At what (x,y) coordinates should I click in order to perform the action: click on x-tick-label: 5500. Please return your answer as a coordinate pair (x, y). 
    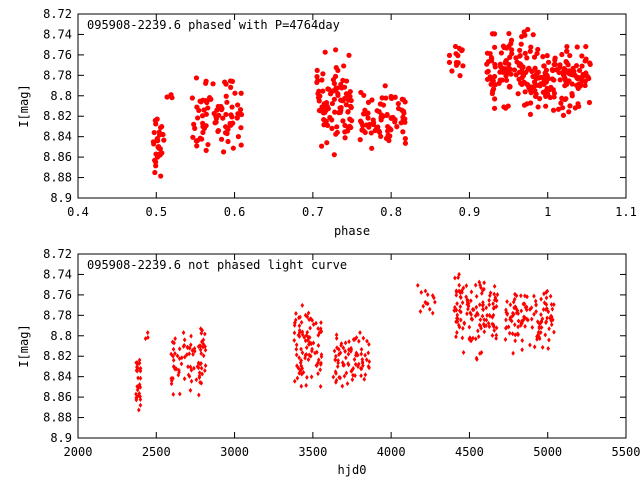
    Looking at the image, I should click on (626, 452).